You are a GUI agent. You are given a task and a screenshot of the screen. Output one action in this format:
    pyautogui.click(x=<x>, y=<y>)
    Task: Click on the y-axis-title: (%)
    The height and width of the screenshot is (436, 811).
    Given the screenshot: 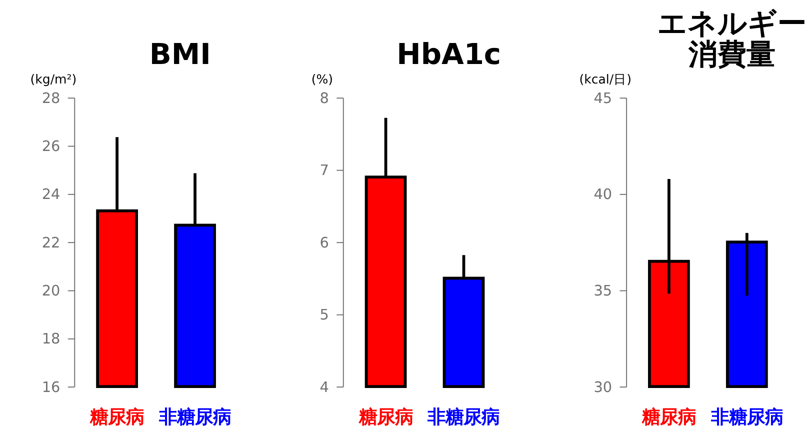 What is the action you would take?
    pyautogui.click(x=322, y=79)
    